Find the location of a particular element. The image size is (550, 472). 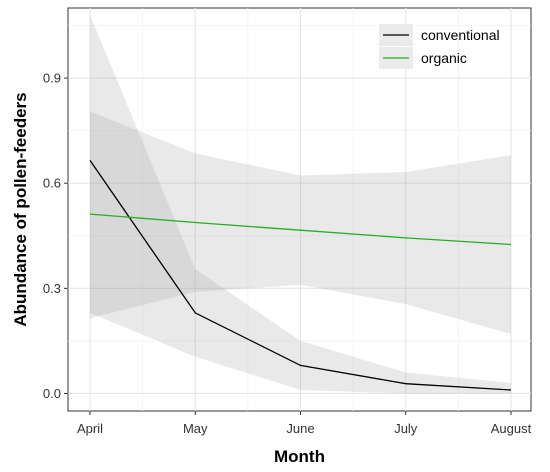

legend-label-conventional: conventional is located at coordinates (460, 35).